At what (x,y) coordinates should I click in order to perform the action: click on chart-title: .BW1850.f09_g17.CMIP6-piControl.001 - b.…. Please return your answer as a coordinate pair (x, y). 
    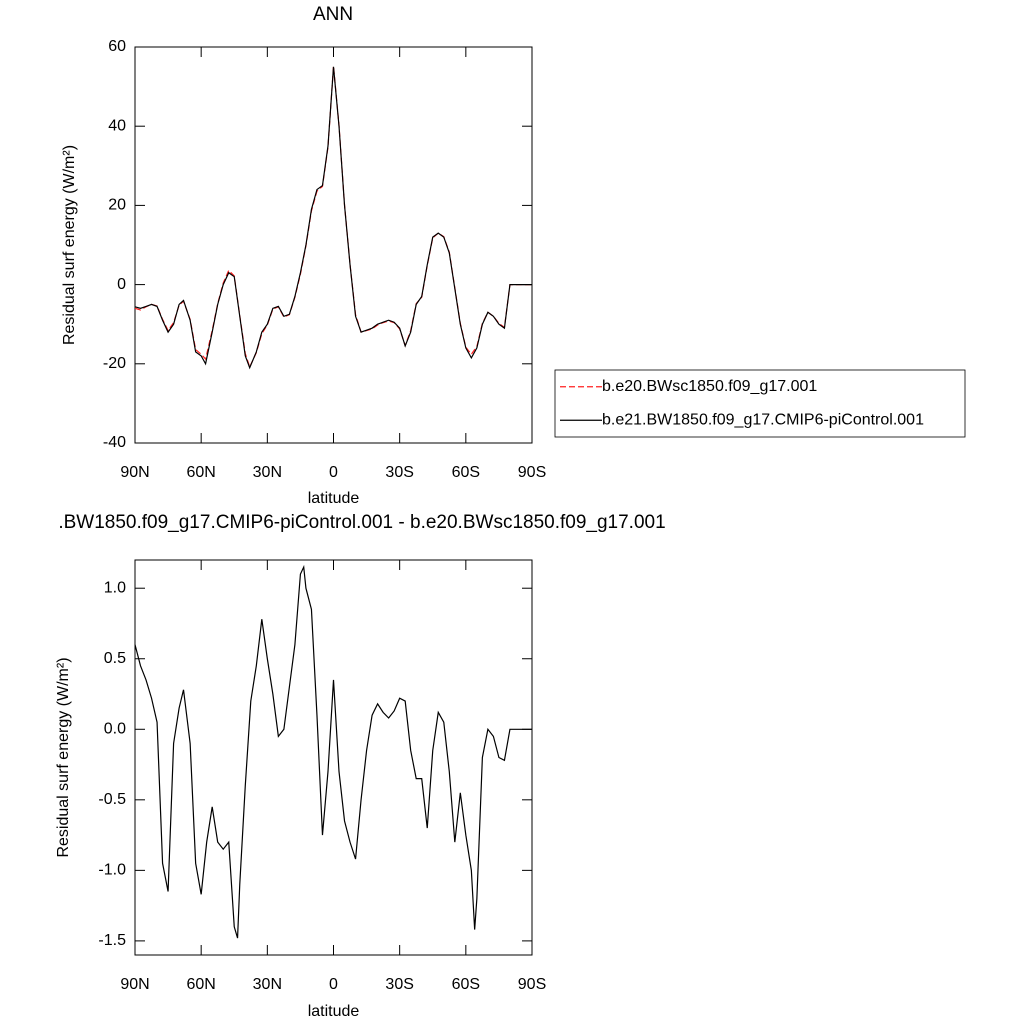
    Looking at the image, I should click on (361, 522).